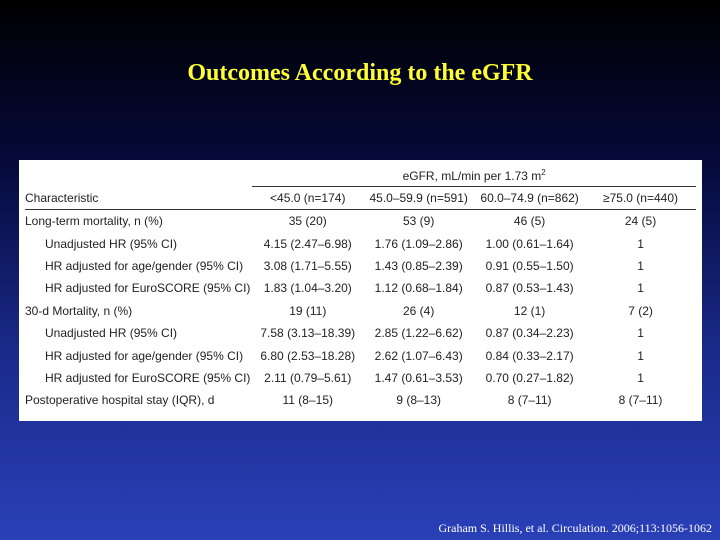 Image resolution: width=720 pixels, height=540 pixels. Describe the element at coordinates (529, 333) in the screenshot. I see `table-cell: 0.87 (0.34–2.23)` at that location.